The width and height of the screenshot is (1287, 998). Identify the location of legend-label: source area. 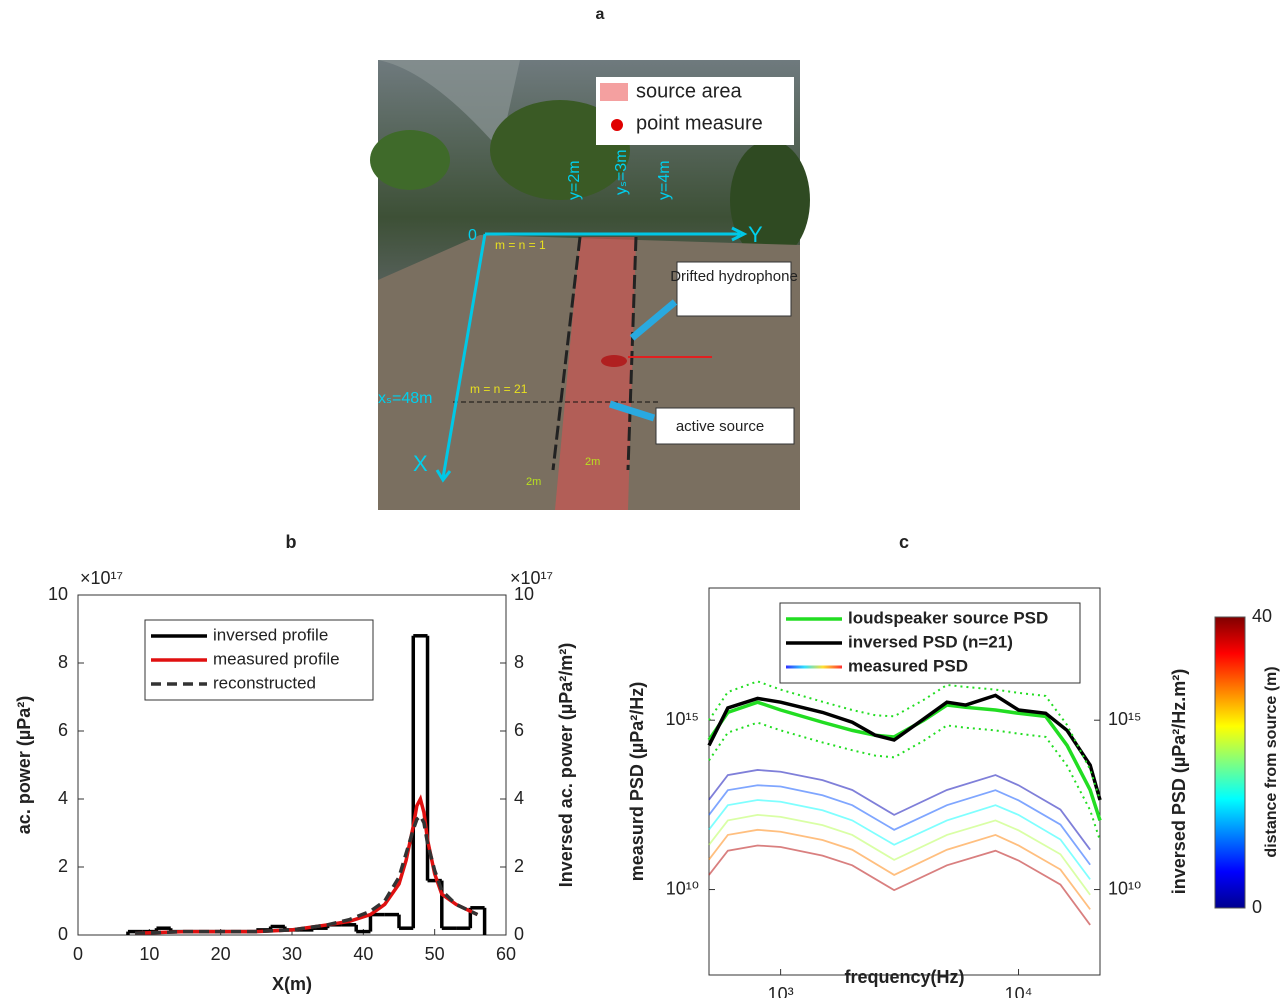
(689, 91).